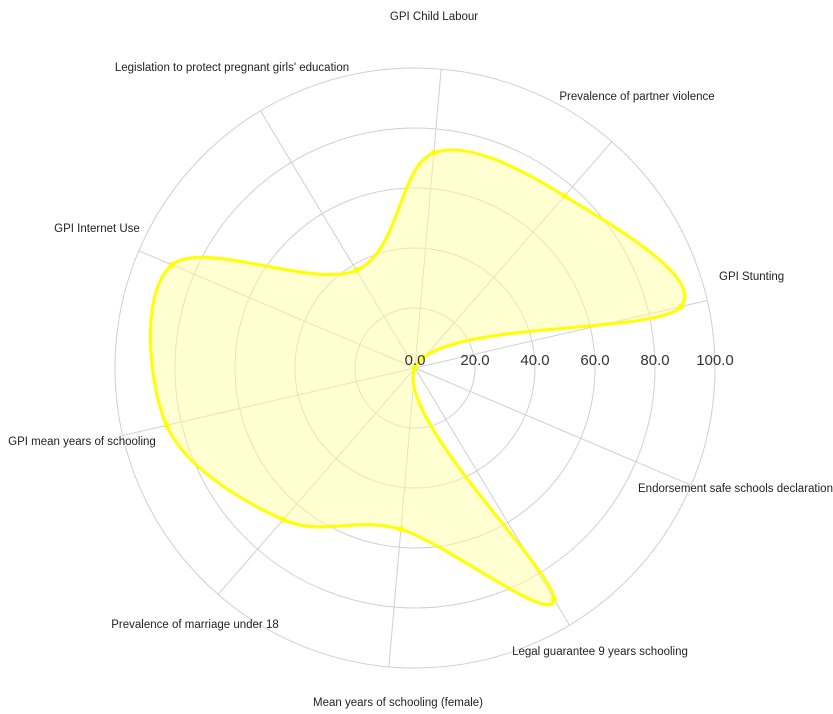 The width and height of the screenshot is (833, 714). I want to click on axis-label: Endorsement safe schools declaration, so click(735, 489).